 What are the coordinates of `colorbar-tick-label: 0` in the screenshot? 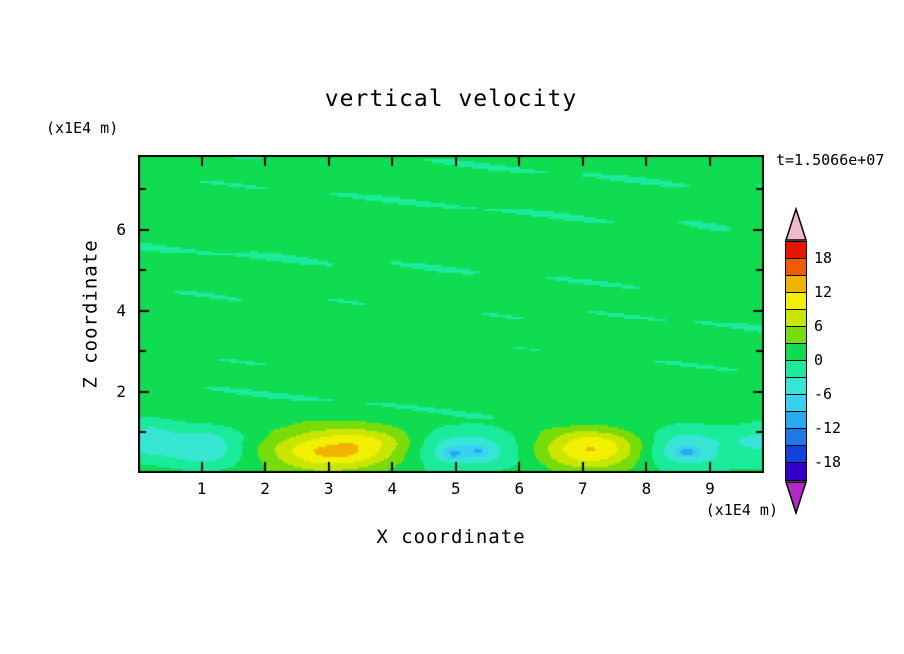 It's located at (819, 360).